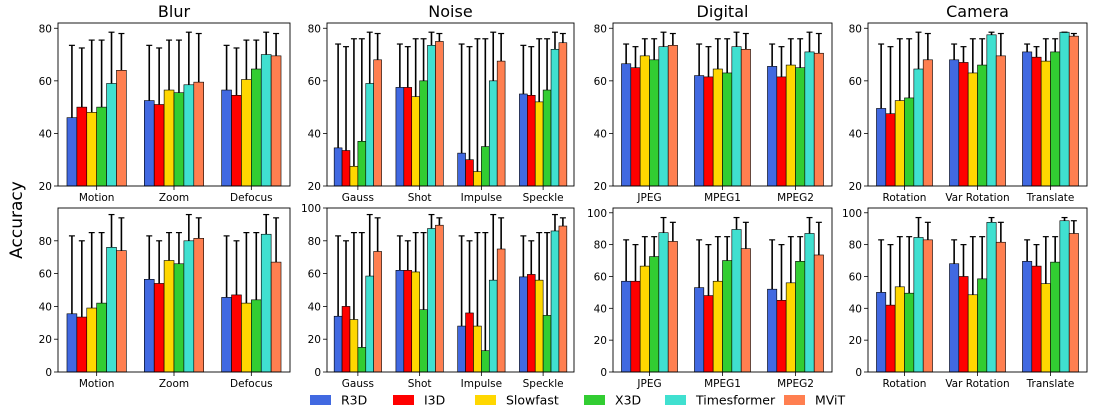 The image size is (1110, 415). What do you see at coordinates (438, 296) in the screenshot?
I see `panel-6: 0 20 40 60 80 100 Gauss Shot Impulse Speckle` at bounding box center [438, 296].